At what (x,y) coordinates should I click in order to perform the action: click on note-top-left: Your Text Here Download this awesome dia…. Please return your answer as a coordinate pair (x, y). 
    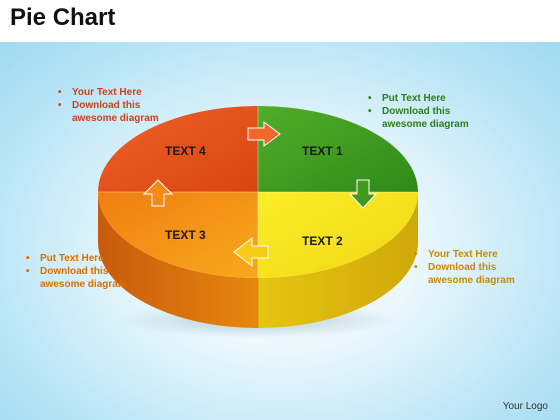
    Looking at the image, I should click on (116, 105).